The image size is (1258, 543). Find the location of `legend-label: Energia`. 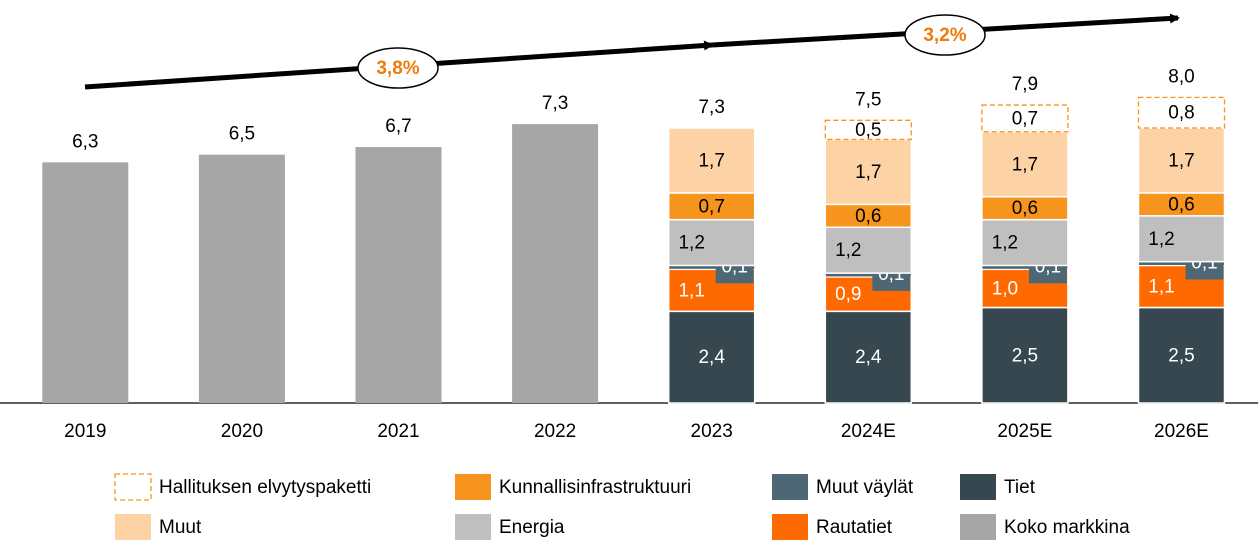

legend-label: Energia is located at coordinates (532, 527).